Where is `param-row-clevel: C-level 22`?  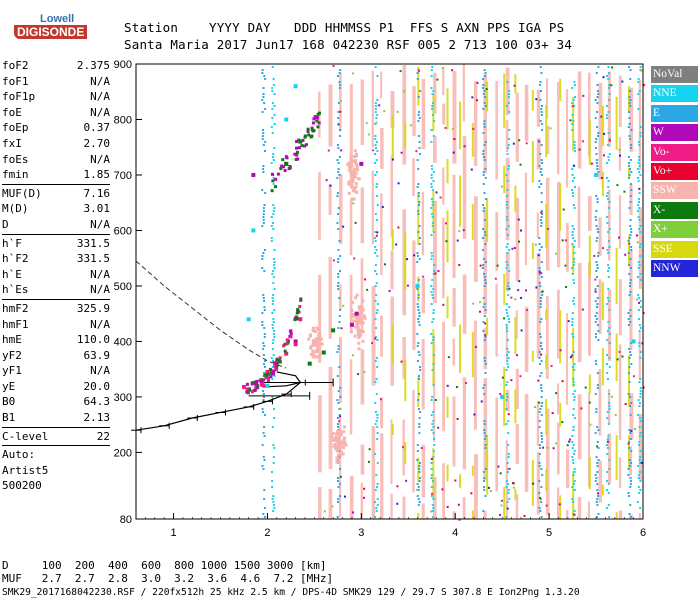
param-row-clevel: C-level 22 is located at coordinates (56, 437).